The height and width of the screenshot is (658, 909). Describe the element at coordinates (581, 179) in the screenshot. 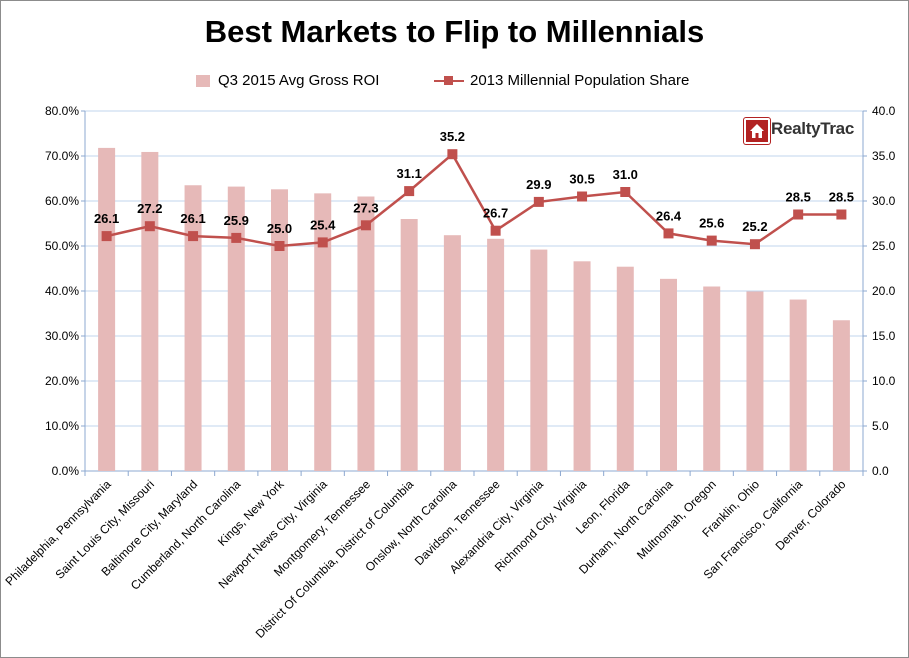

I see `data-label: 30.5` at that location.